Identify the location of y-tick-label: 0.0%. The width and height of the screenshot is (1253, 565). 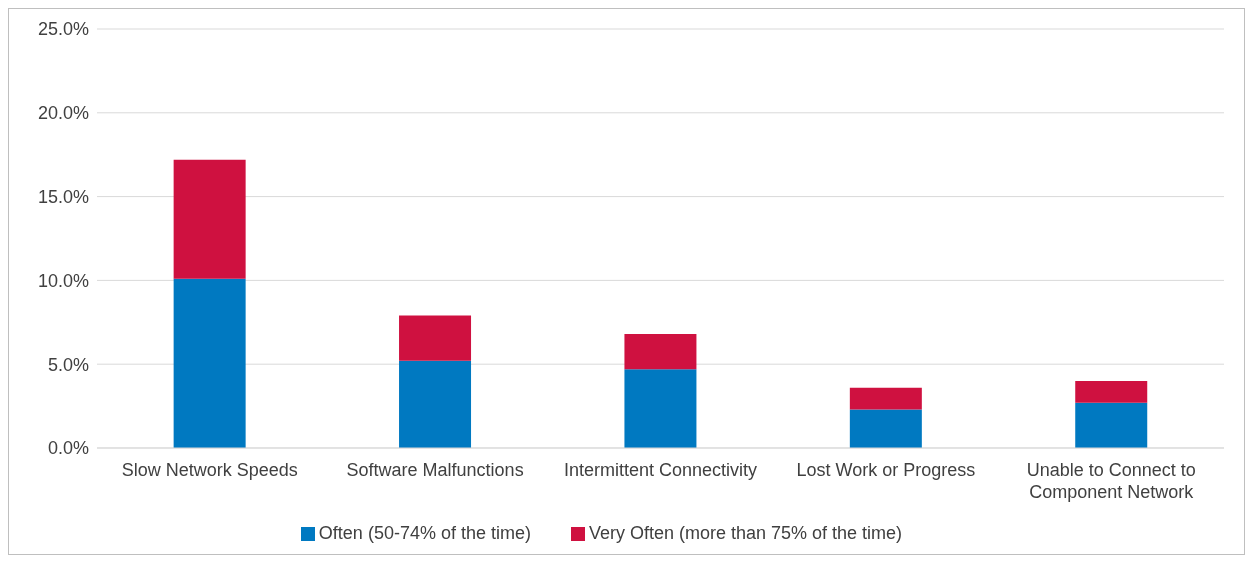
(68, 448).